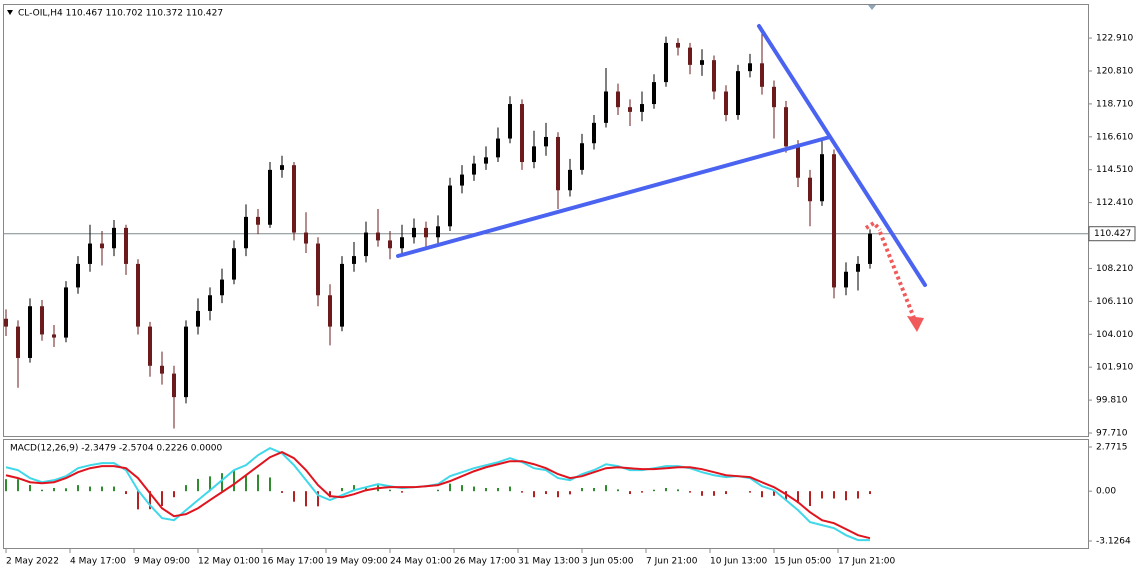  I want to click on macd-line, so click(438, 495).